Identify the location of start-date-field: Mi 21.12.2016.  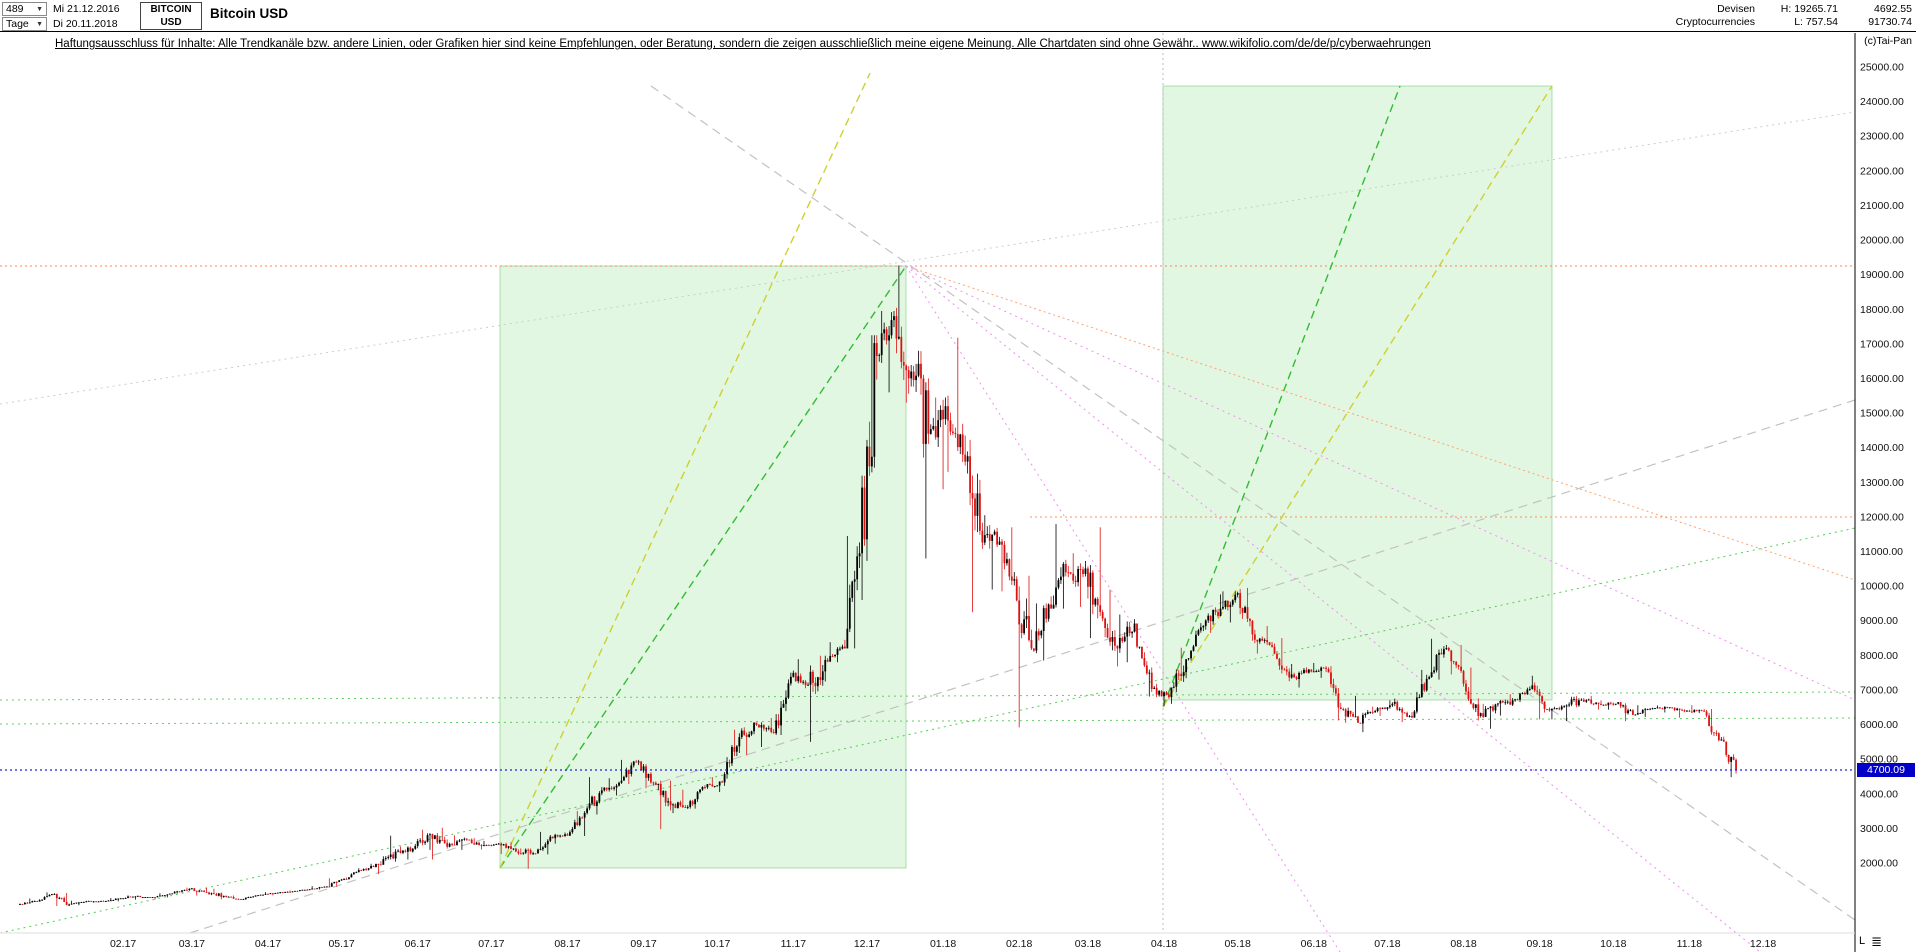
(86, 9).